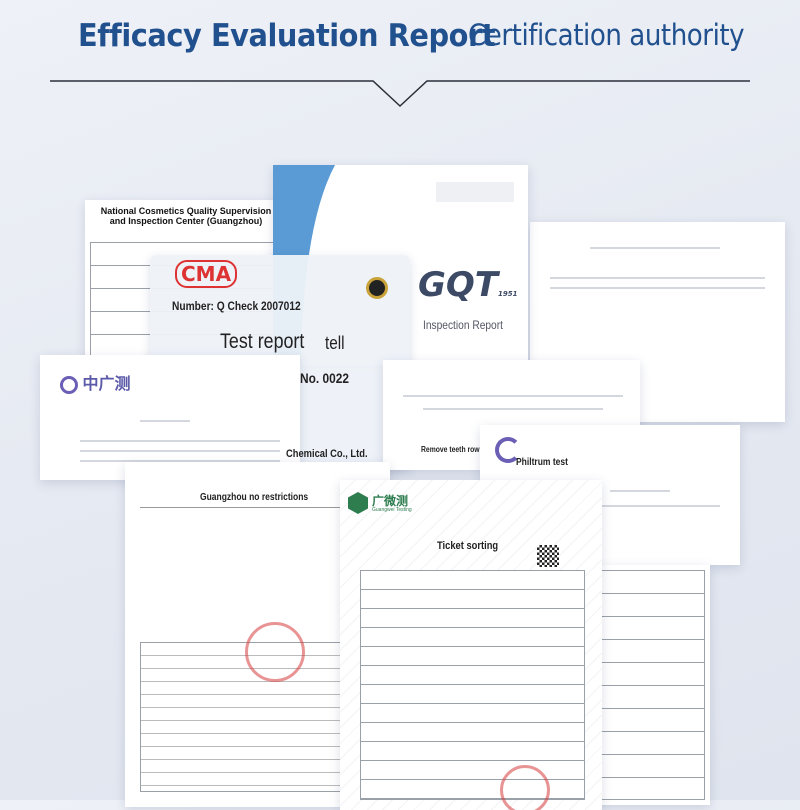 This screenshot has height=810, width=800. I want to click on page-title: Efficacy Evaluation Report, so click(287, 36).